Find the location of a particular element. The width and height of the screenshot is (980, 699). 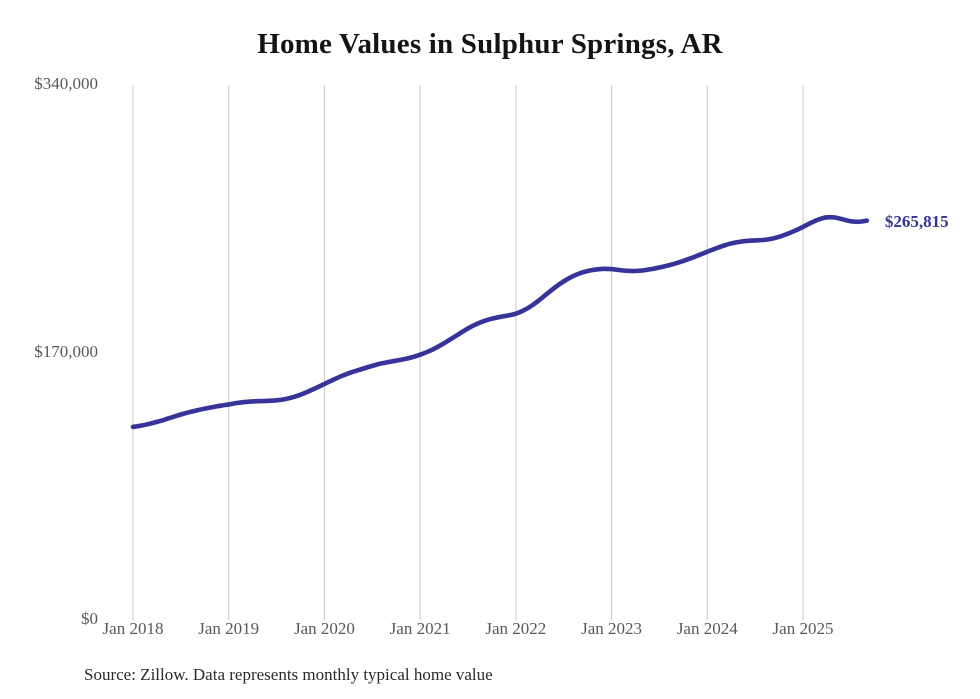

x-tick-label-1: Jan 2019 is located at coordinates (229, 628).